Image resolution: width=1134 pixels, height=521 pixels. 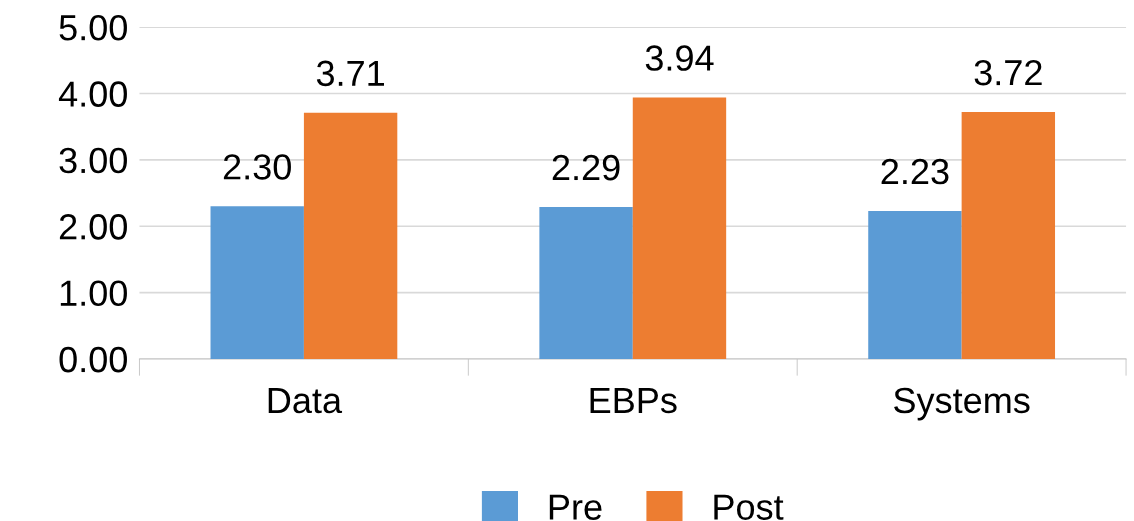 I want to click on data-label: 2.29, so click(x=586, y=167).